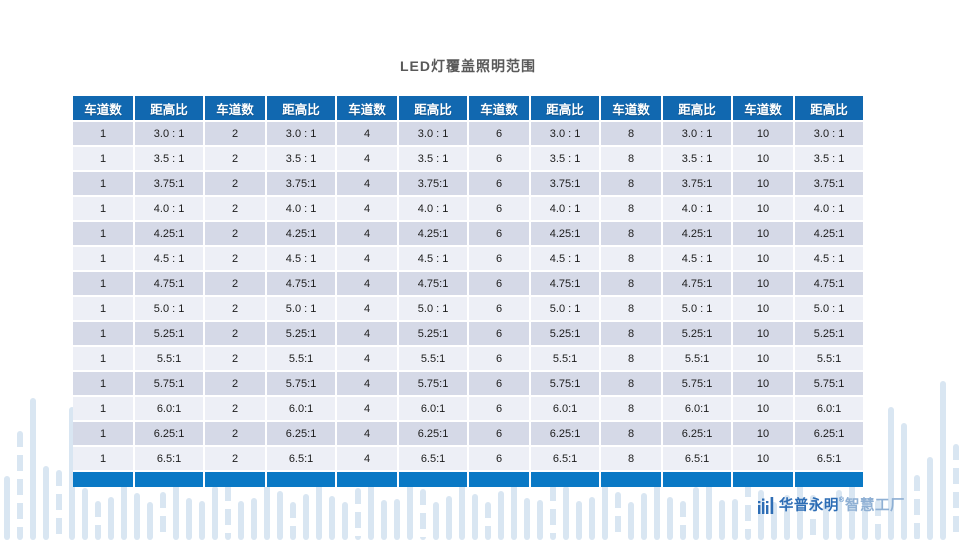 Image resolution: width=960 pixels, height=540 pixels. I want to click on brand-logo-icon, so click(765, 505).